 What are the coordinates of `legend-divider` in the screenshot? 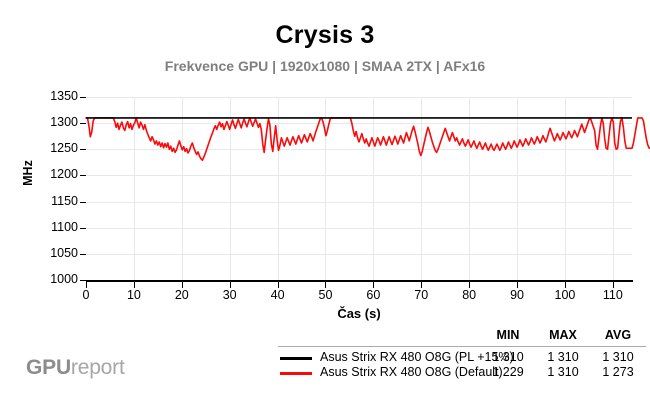 It's located at (462, 346).